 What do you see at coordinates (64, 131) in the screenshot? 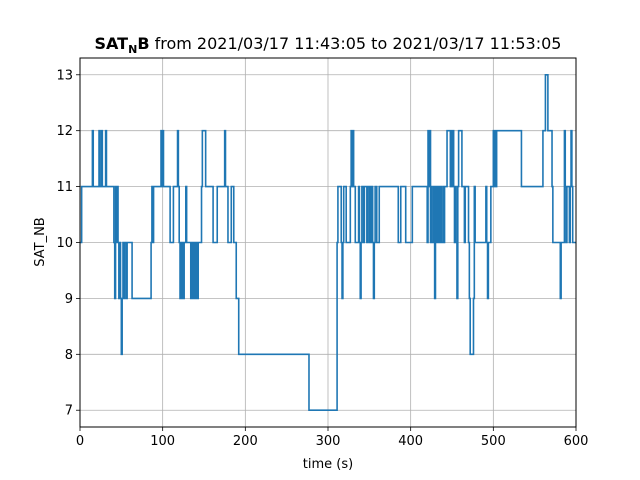
I see `y-tick-label: 12` at bounding box center [64, 131].